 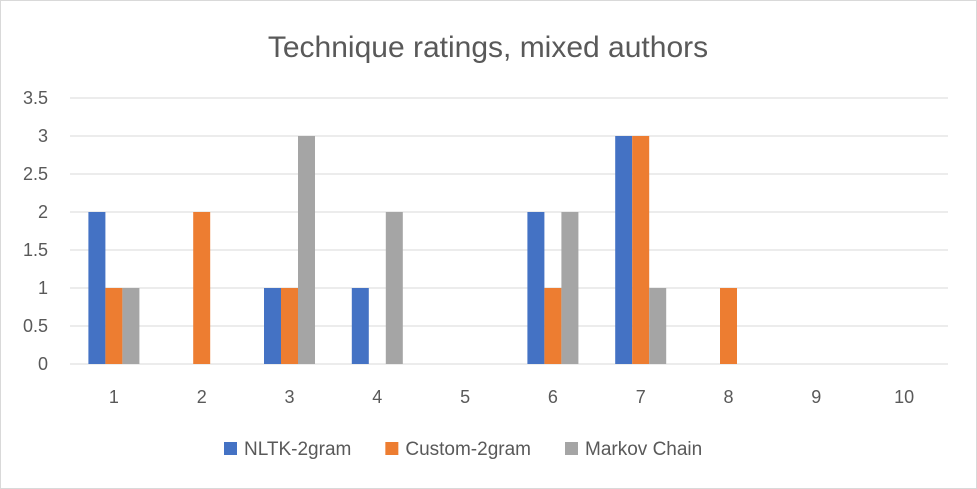 What do you see at coordinates (468, 449) in the screenshot?
I see `legend-label: Custom-2gram` at bounding box center [468, 449].